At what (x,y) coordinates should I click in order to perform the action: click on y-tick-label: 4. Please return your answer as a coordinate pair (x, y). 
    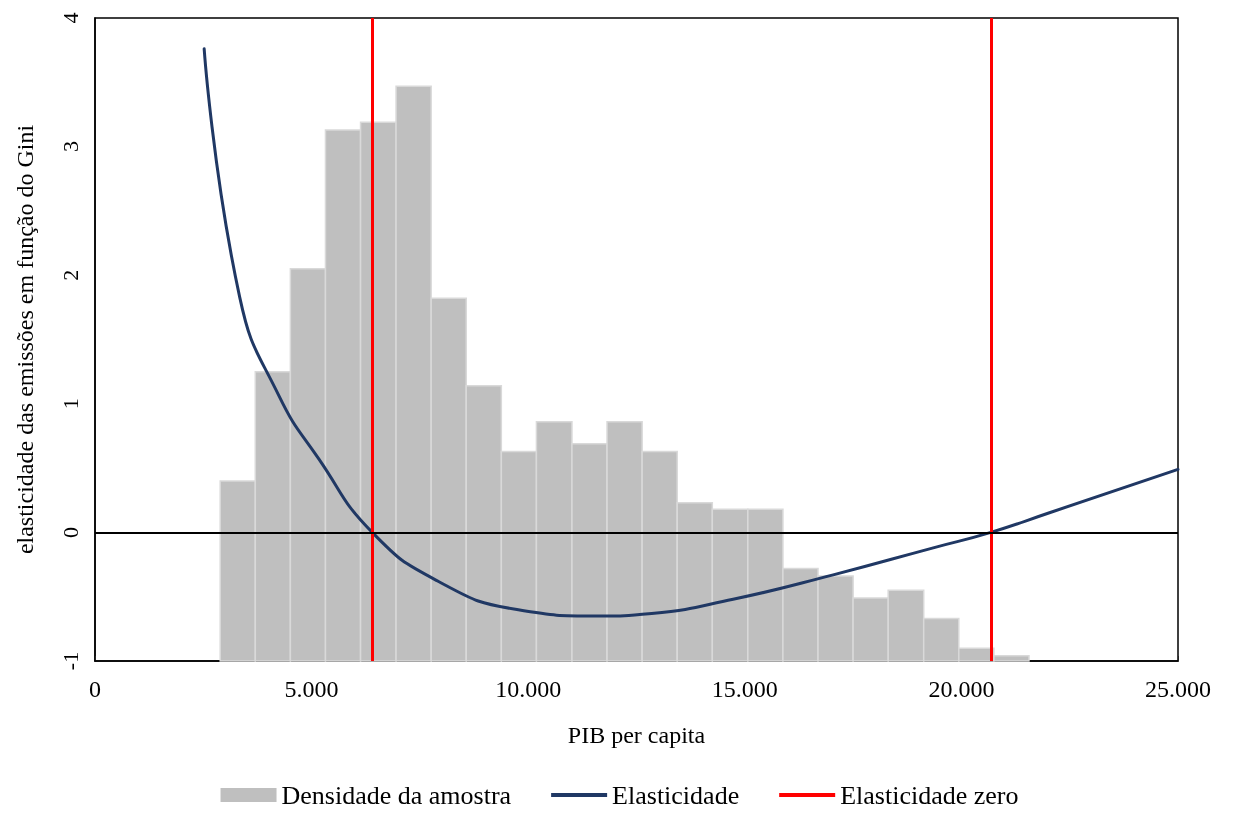
    Looking at the image, I should click on (70, 18).